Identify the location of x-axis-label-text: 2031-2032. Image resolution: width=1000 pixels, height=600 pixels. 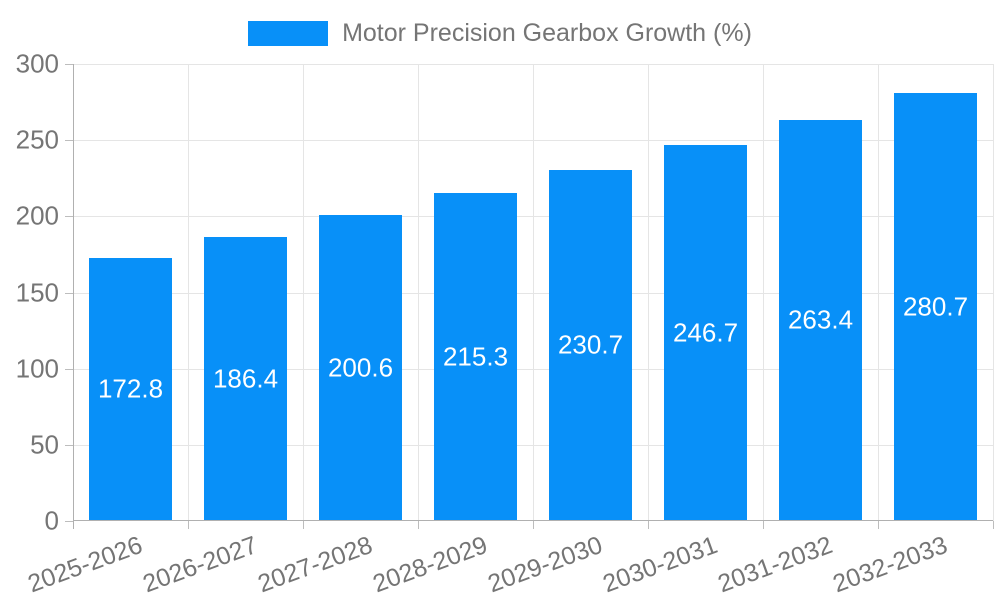
(775, 565).